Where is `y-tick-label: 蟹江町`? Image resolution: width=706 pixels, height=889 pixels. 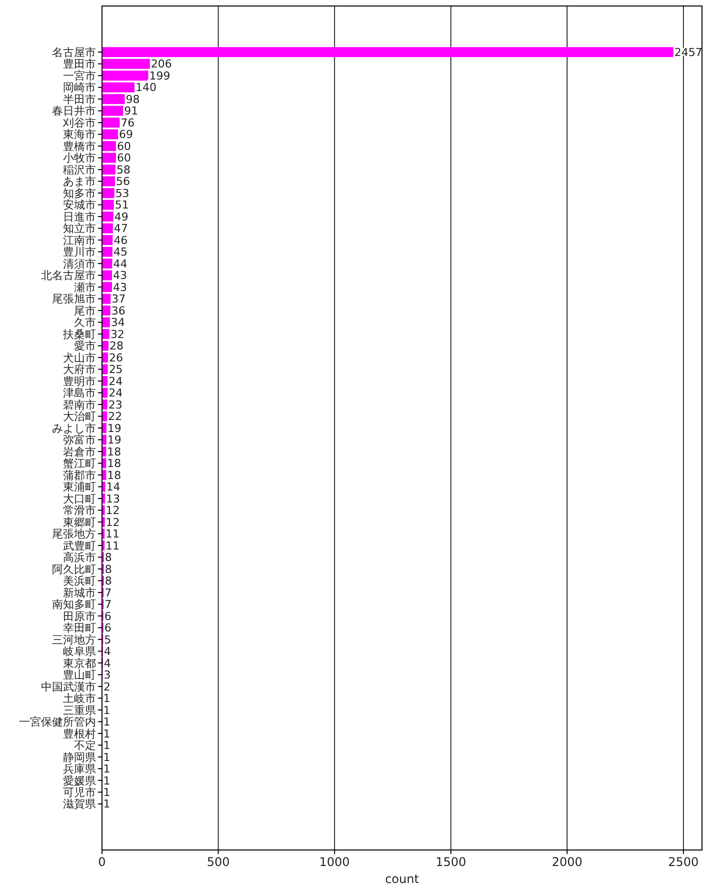 y-tick-label: 蟹江町 is located at coordinates (79, 463).